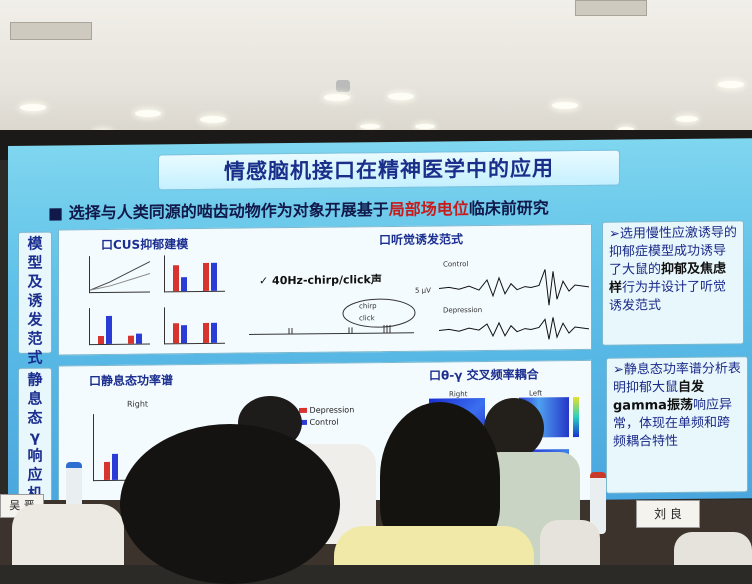 The height and width of the screenshot is (584, 752). Describe the element at coordinates (119, 326) in the screenshot. I see `mini-plot-c` at that location.